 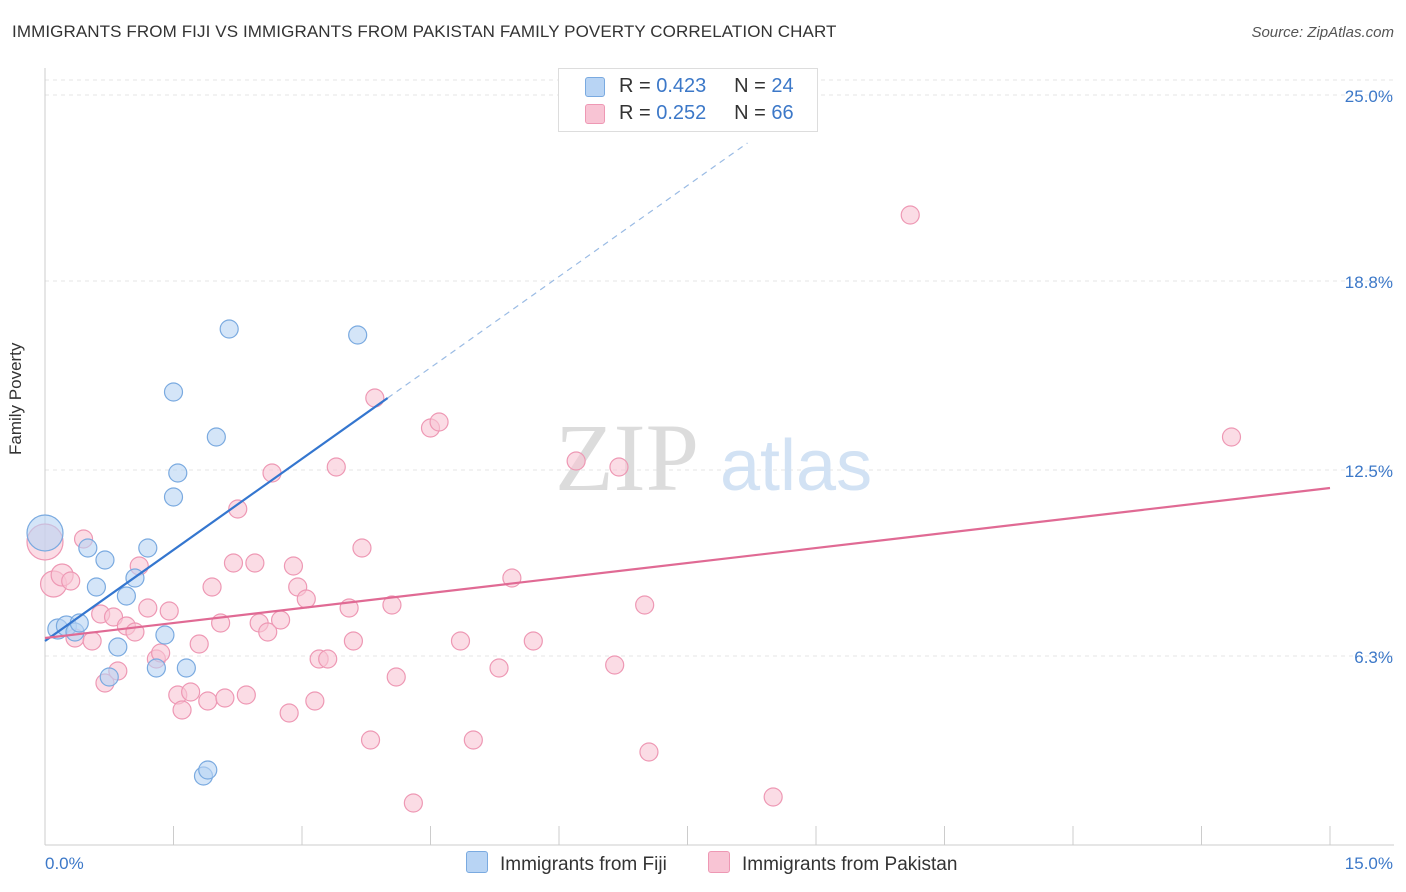 I want to click on legend-item-fiji: Immigrants from Fiji, so click(x=566, y=863).